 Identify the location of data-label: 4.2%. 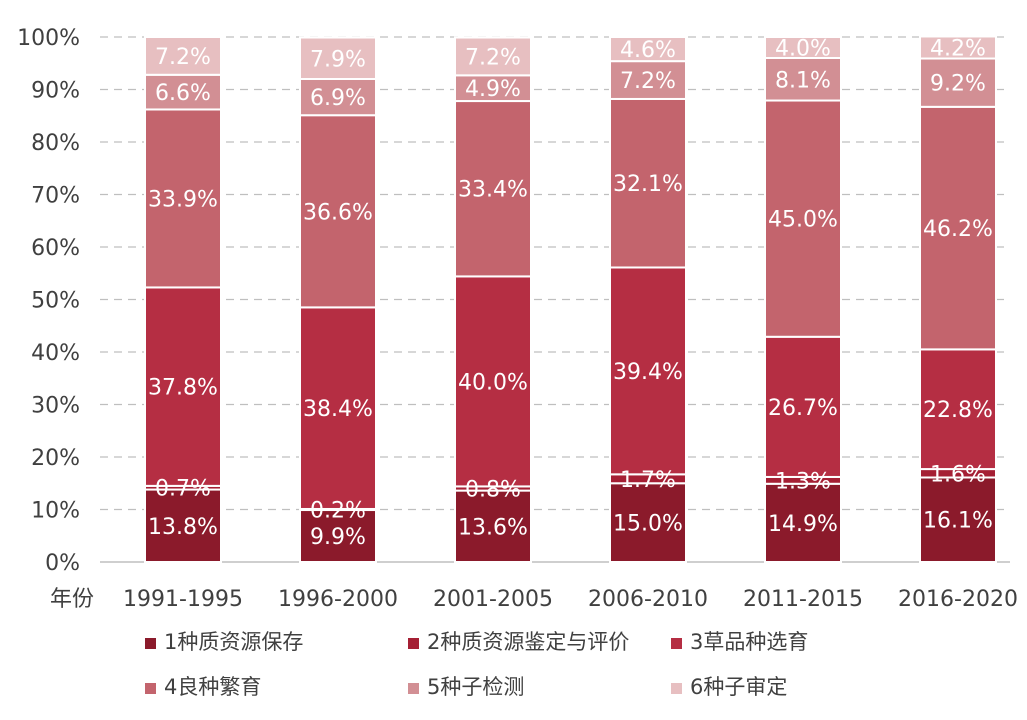
(958, 49).